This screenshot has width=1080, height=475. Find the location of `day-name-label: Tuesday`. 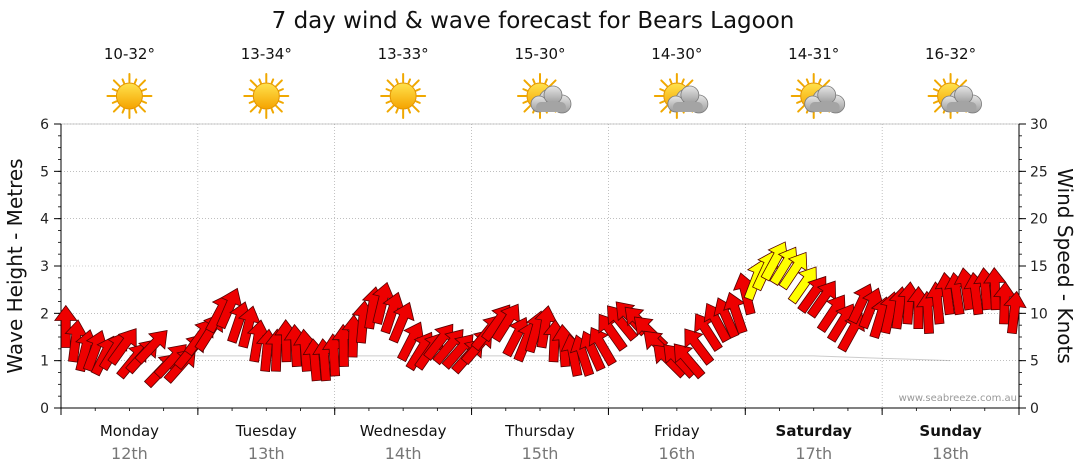

day-name-label: Tuesday is located at coordinates (266, 431).